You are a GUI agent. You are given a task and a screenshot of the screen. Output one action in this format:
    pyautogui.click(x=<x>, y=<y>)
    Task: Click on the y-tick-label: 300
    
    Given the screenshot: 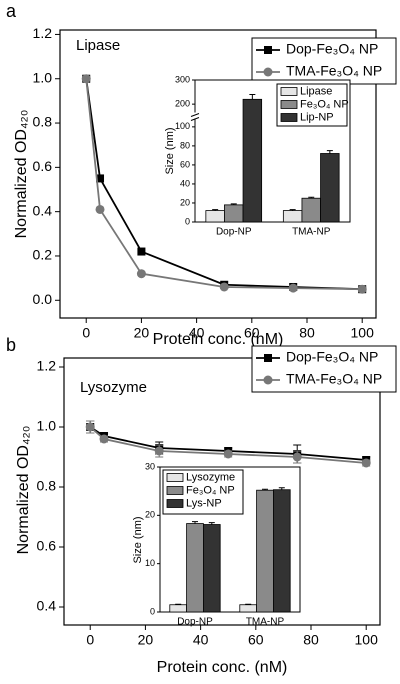 What is the action you would take?
    pyautogui.click(x=182, y=79)
    